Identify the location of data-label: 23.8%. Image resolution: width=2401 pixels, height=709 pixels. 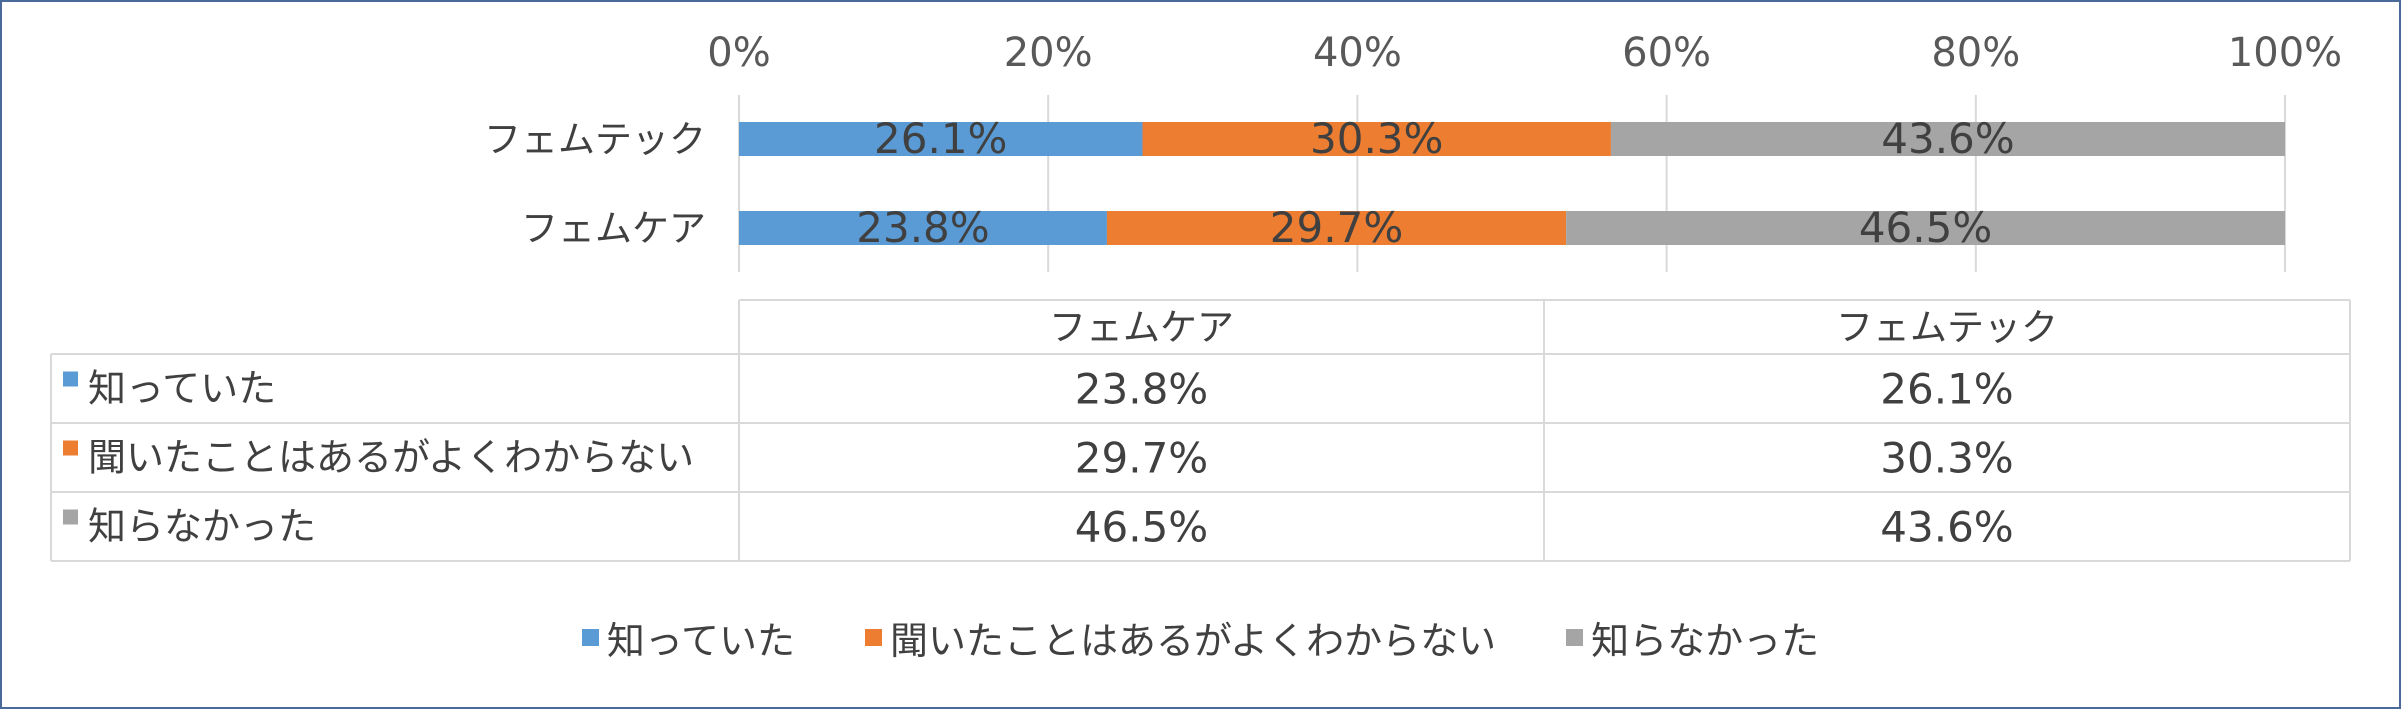
(922, 227).